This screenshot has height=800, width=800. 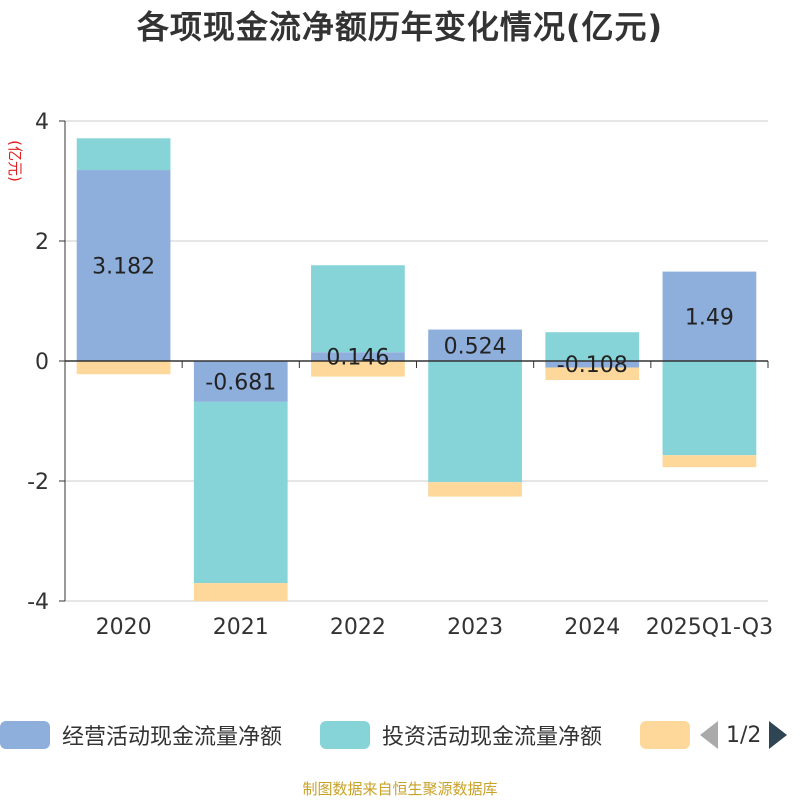 I want to click on y-tick-label: -2, so click(x=38, y=482).